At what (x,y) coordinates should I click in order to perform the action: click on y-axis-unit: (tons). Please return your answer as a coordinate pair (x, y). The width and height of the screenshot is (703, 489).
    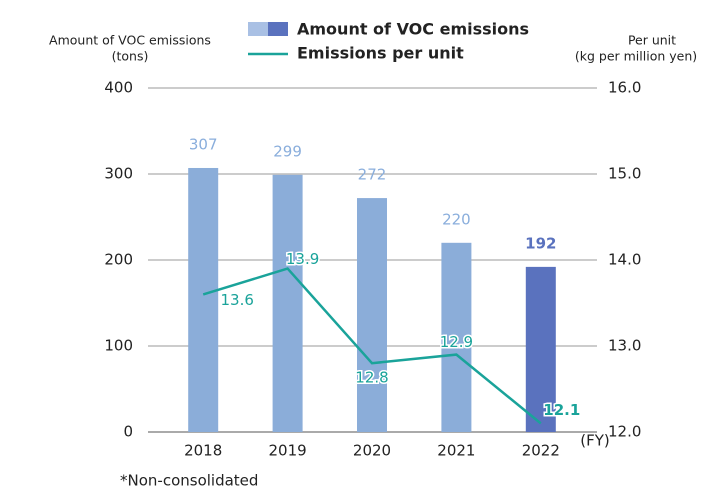
    Looking at the image, I should click on (130, 56).